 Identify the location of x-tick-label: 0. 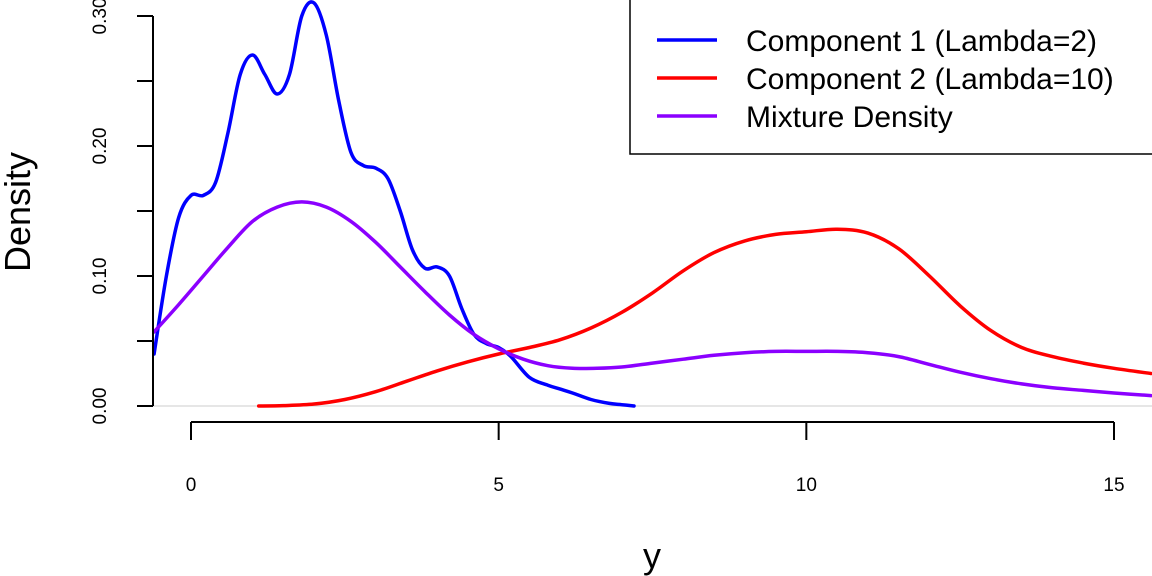
(191, 485).